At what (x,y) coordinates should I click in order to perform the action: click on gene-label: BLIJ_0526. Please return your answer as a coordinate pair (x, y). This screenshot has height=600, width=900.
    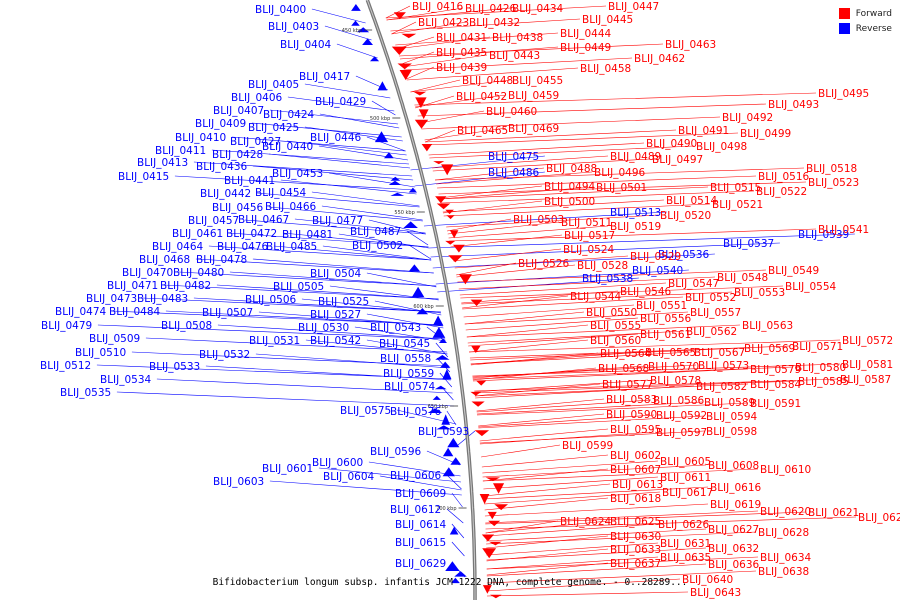
    Looking at the image, I should click on (544, 264).